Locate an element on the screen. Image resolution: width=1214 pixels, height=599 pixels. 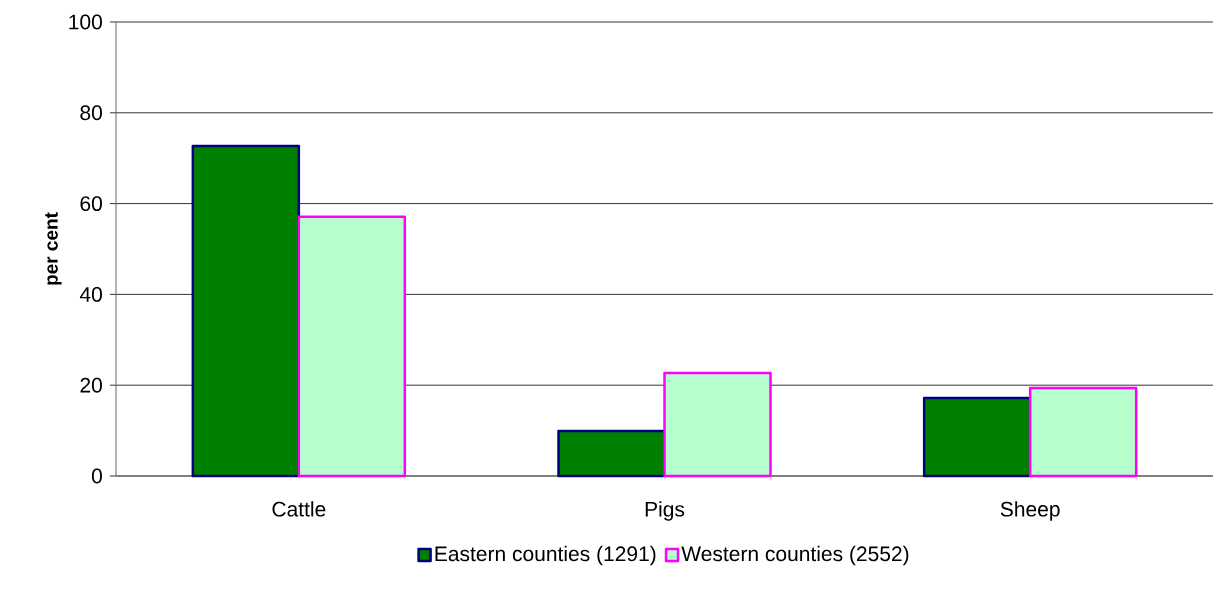
y-tick-label: 40 is located at coordinates (90, 294).